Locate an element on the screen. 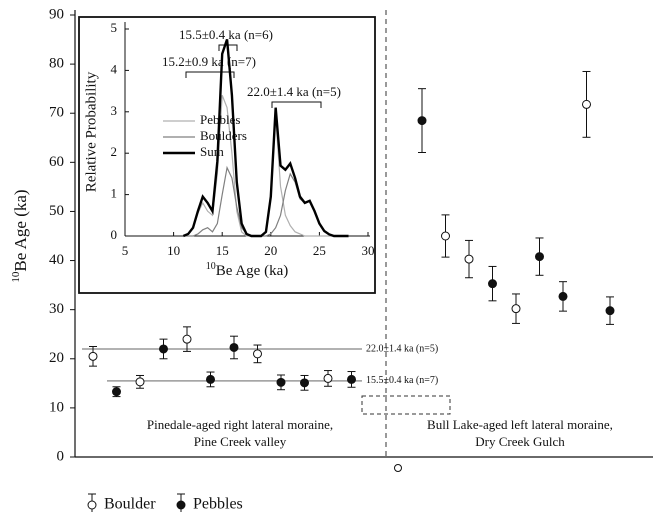 The height and width of the screenshot is (517, 653). legend: Boulder Pebbles is located at coordinates (165, 503).